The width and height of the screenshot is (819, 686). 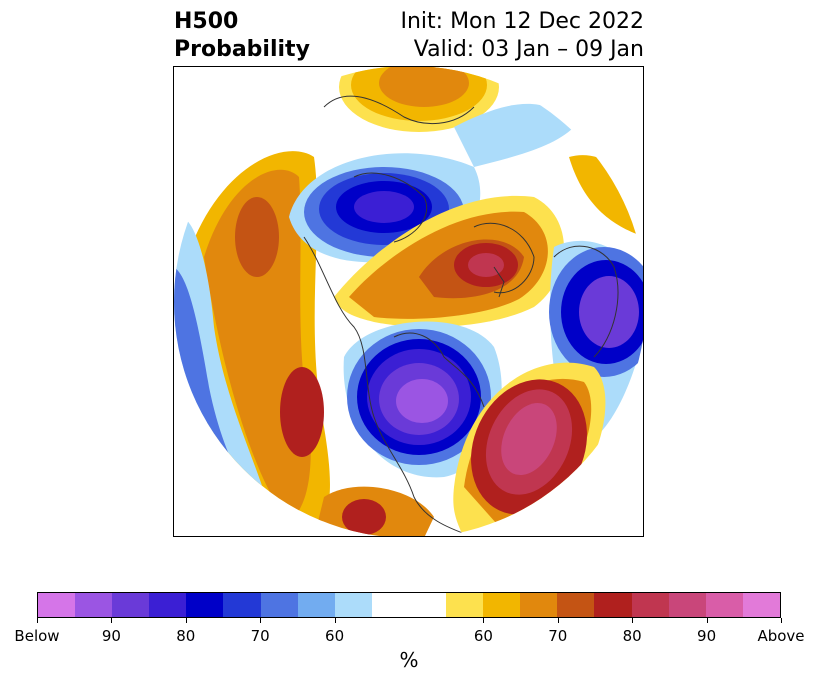 What do you see at coordinates (781, 636) in the screenshot?
I see `colorbar-tick-label: Above` at bounding box center [781, 636].